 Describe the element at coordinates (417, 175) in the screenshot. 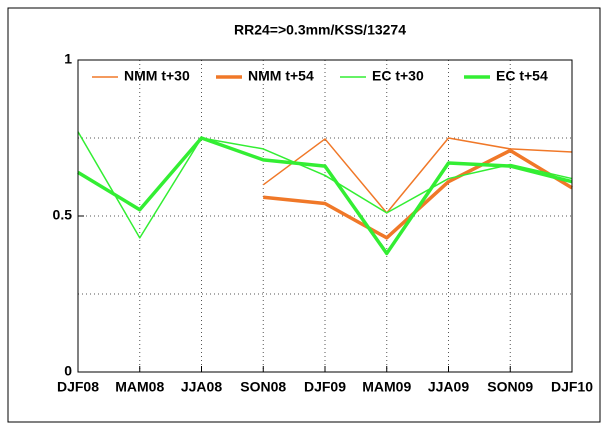

I see `series-line` at that location.